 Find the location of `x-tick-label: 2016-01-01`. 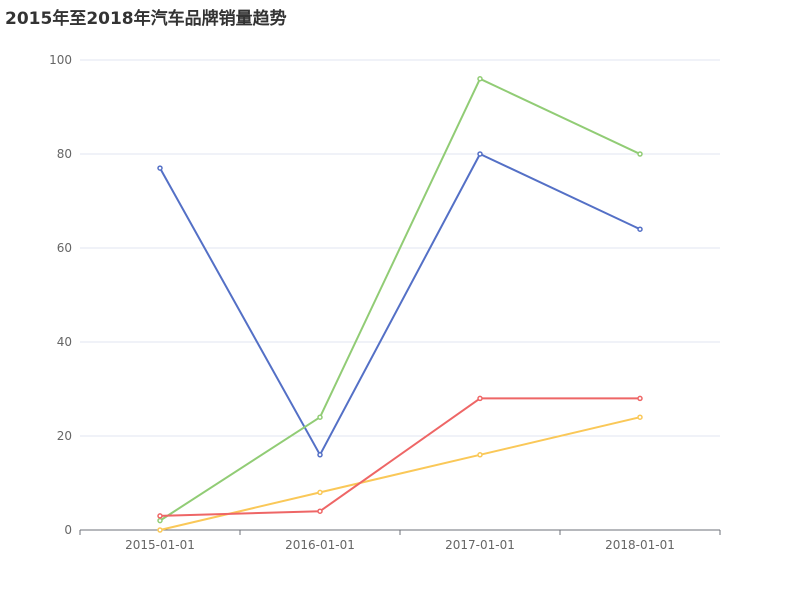

x-tick-label: 2016-01-01 is located at coordinates (320, 545).